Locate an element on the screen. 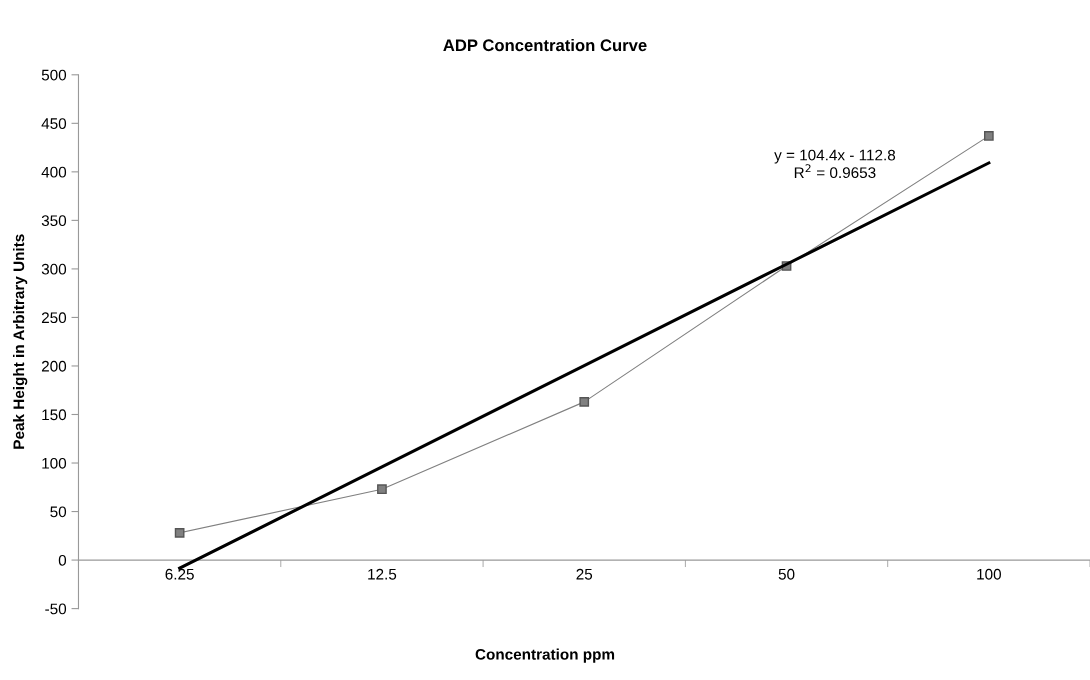 The height and width of the screenshot is (680, 1090). x-tick-label: 12.5 is located at coordinates (382, 574).